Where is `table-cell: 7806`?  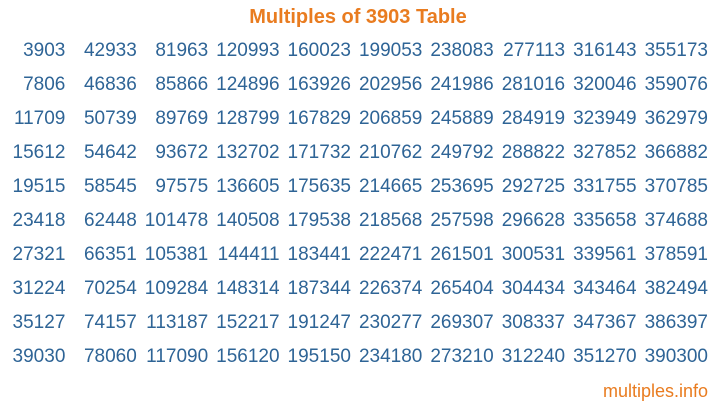 table-cell: 7806 is located at coordinates (44, 84).